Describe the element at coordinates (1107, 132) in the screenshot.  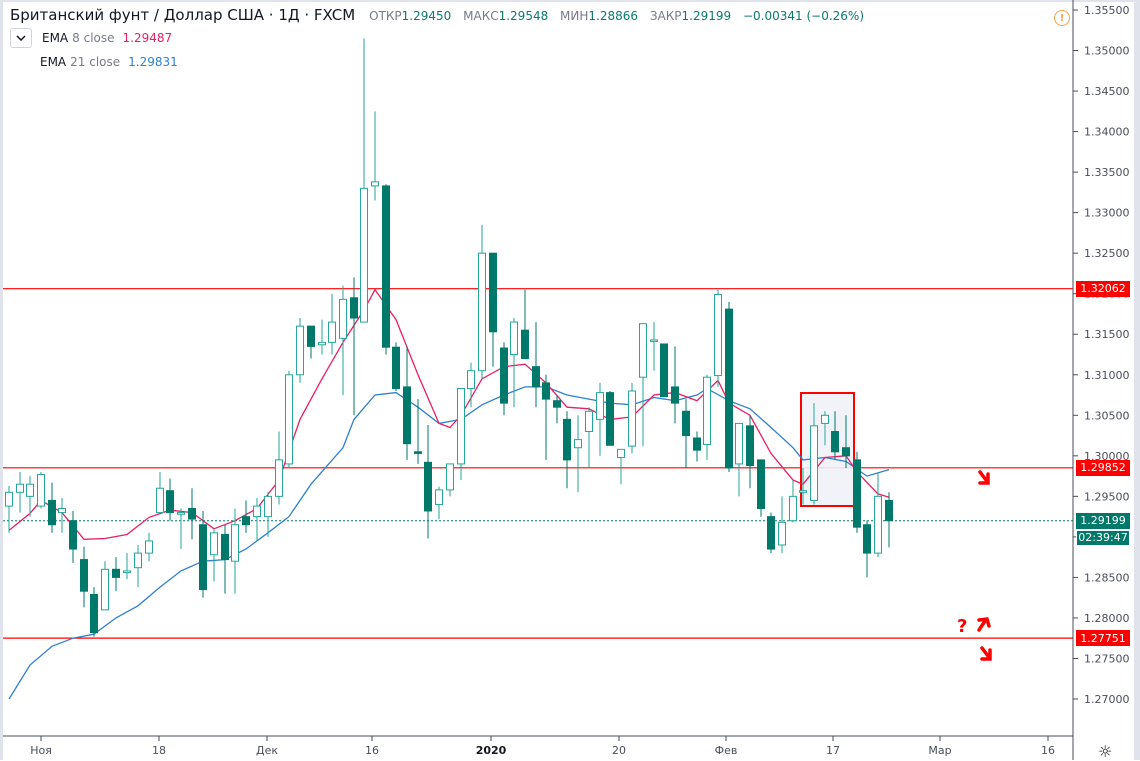
I see `price-tick-label: 1.34000` at that location.